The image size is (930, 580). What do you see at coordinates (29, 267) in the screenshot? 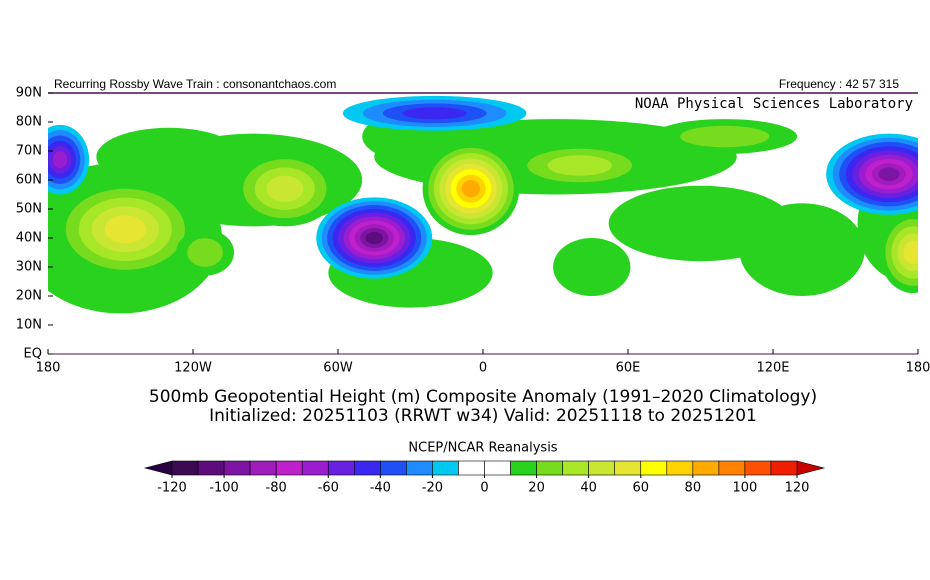
I see `lat-label: 30N` at bounding box center [29, 267].